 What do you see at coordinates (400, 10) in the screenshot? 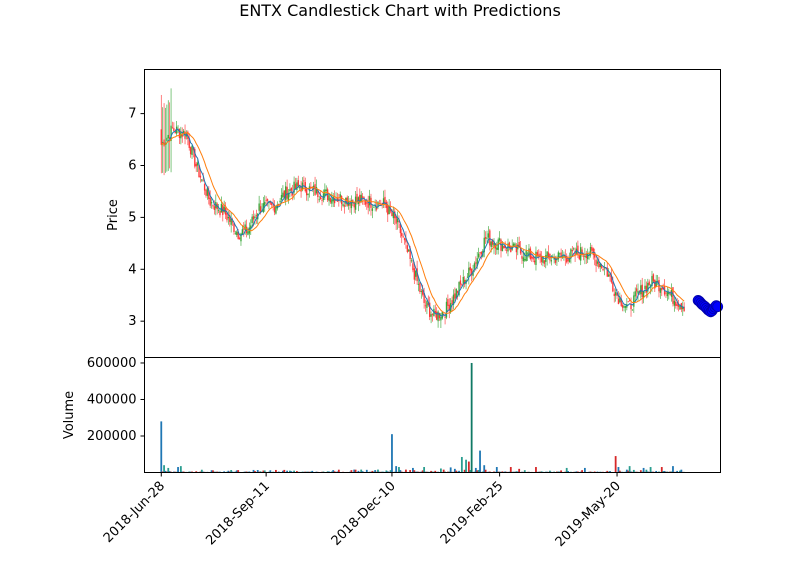
I see `chart-title: ENTX Candlestick Chart with Predictions` at bounding box center [400, 10].